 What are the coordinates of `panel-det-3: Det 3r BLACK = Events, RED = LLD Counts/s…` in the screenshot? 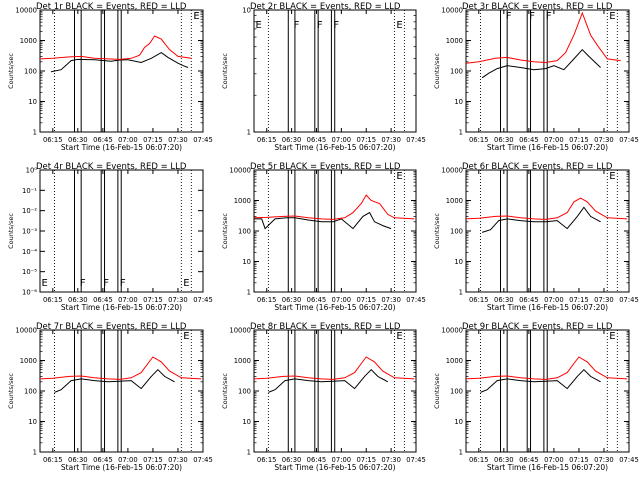 It's located at (536, 77).